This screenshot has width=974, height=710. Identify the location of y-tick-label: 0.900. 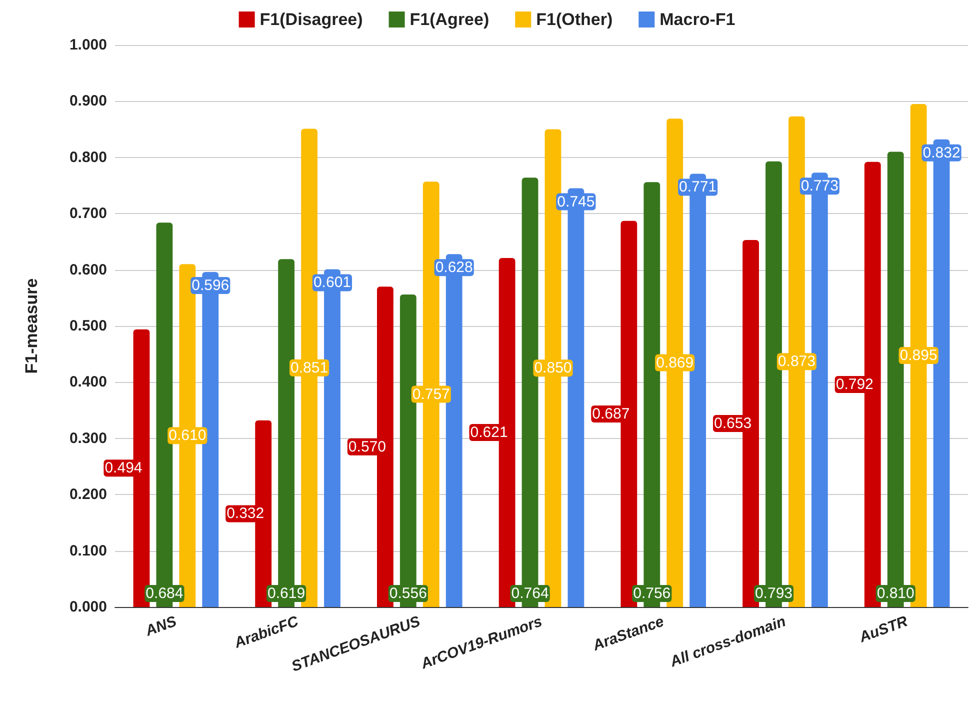
(88, 101).